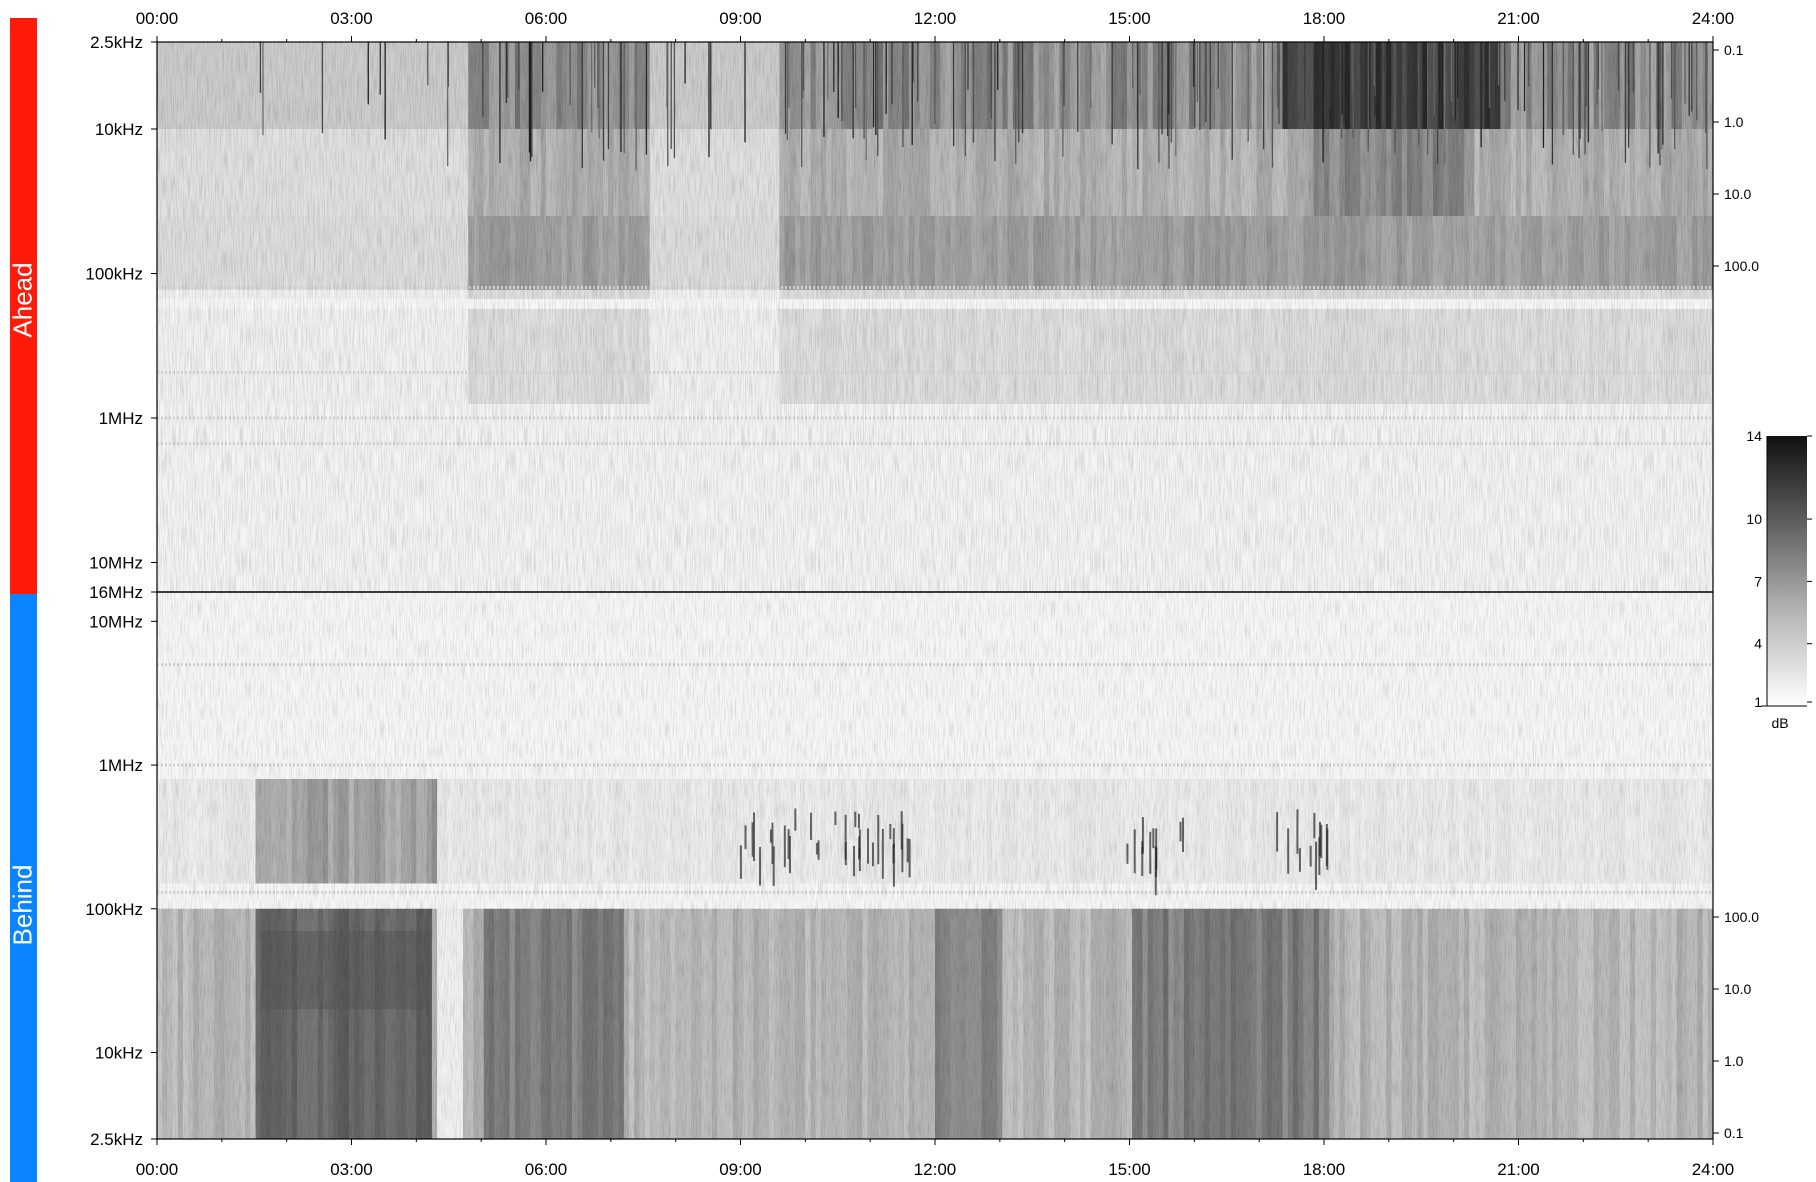 The image size is (1816, 1182). What do you see at coordinates (1129, 18) in the screenshot?
I see `x-tick-top: 15:00` at bounding box center [1129, 18].